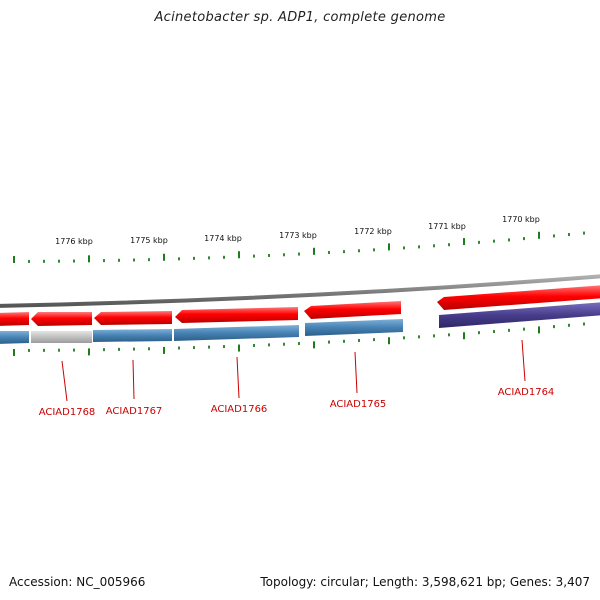 This screenshot has height=600, width=600. What do you see at coordinates (74, 241) in the screenshot?
I see `ruler-label: 1776 kbp` at bounding box center [74, 241].